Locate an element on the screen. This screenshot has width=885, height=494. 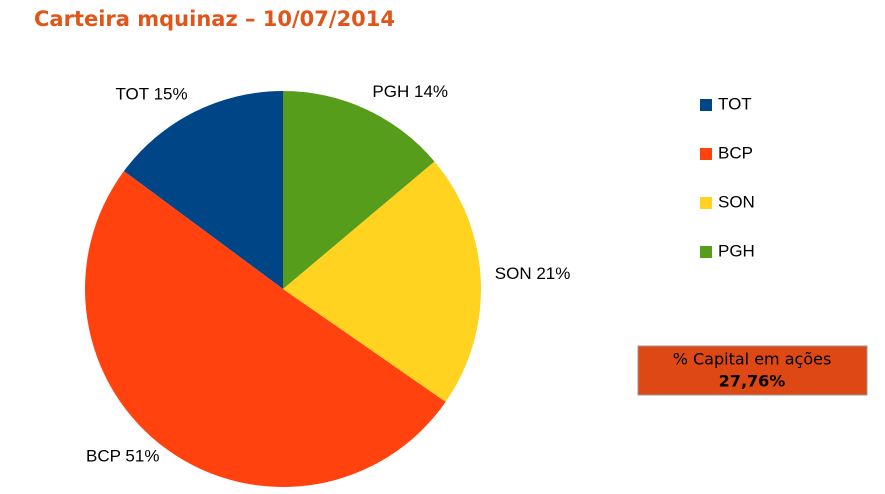
label-category: PGH is located at coordinates (390, 91).